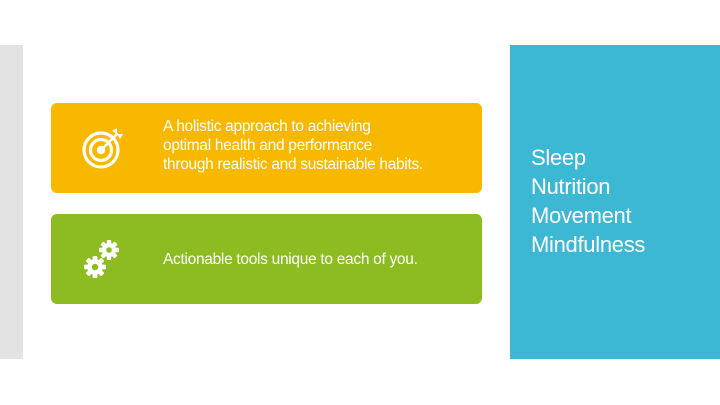 This screenshot has height=405, width=720. What do you see at coordinates (571, 186) in the screenshot?
I see `topic-item-nutrition: Nutrition` at bounding box center [571, 186].